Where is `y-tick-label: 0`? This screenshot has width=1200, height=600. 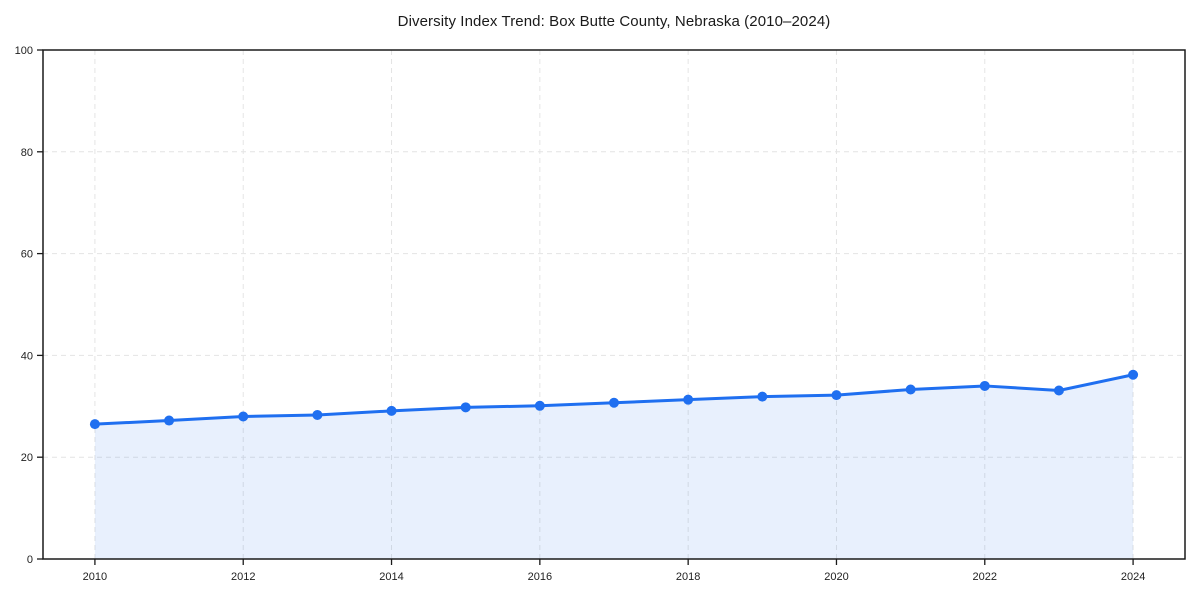
y-tick-label: 0 is located at coordinates (30, 560).